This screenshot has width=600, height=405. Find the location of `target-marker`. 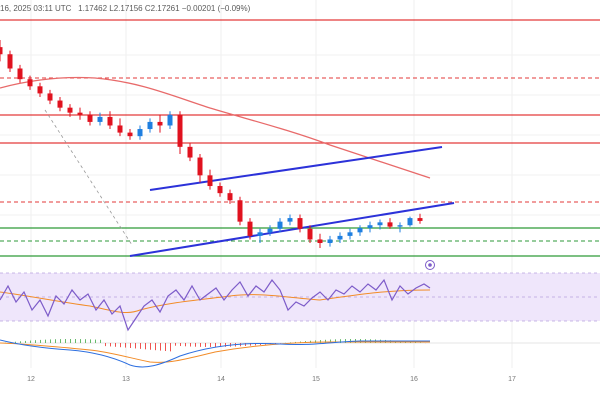

target-marker is located at coordinates (430, 265).